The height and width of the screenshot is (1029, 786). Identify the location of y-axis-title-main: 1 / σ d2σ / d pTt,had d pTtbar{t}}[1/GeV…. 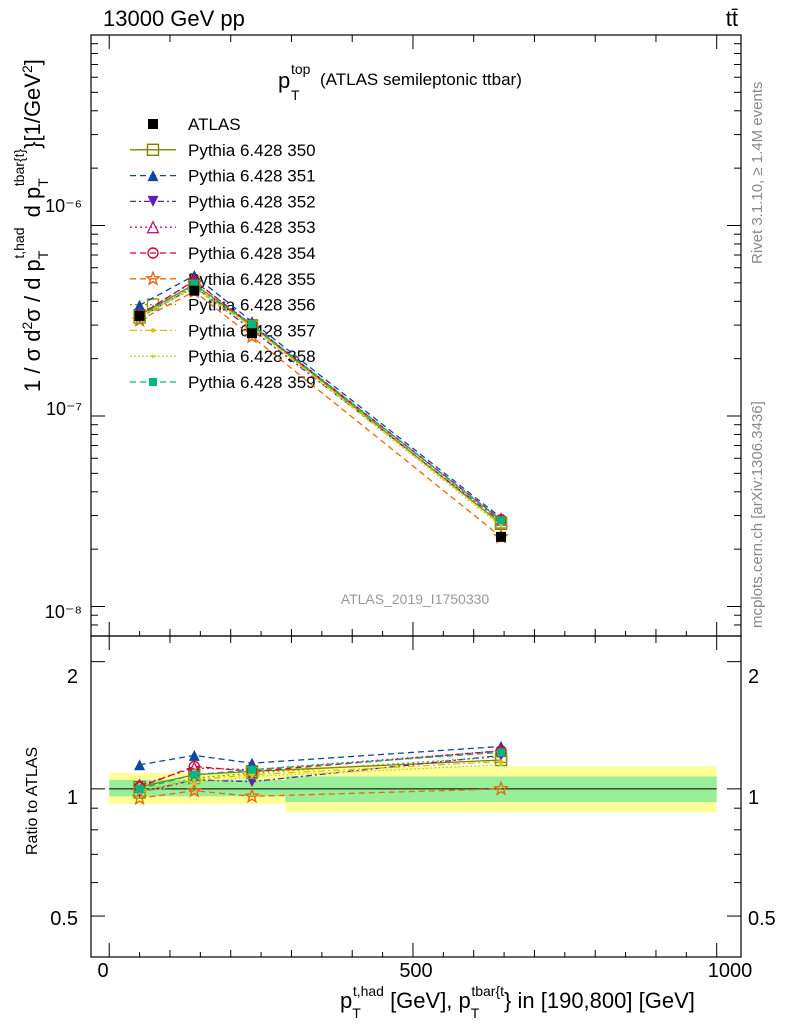
(31, 225).